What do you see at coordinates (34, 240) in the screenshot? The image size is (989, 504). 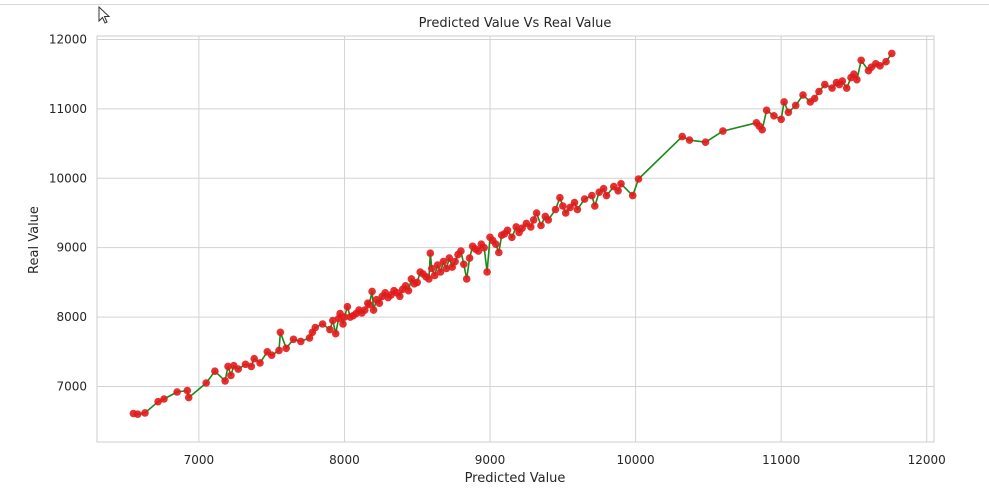 I see `y-axis-label: Real Value` at bounding box center [34, 240].